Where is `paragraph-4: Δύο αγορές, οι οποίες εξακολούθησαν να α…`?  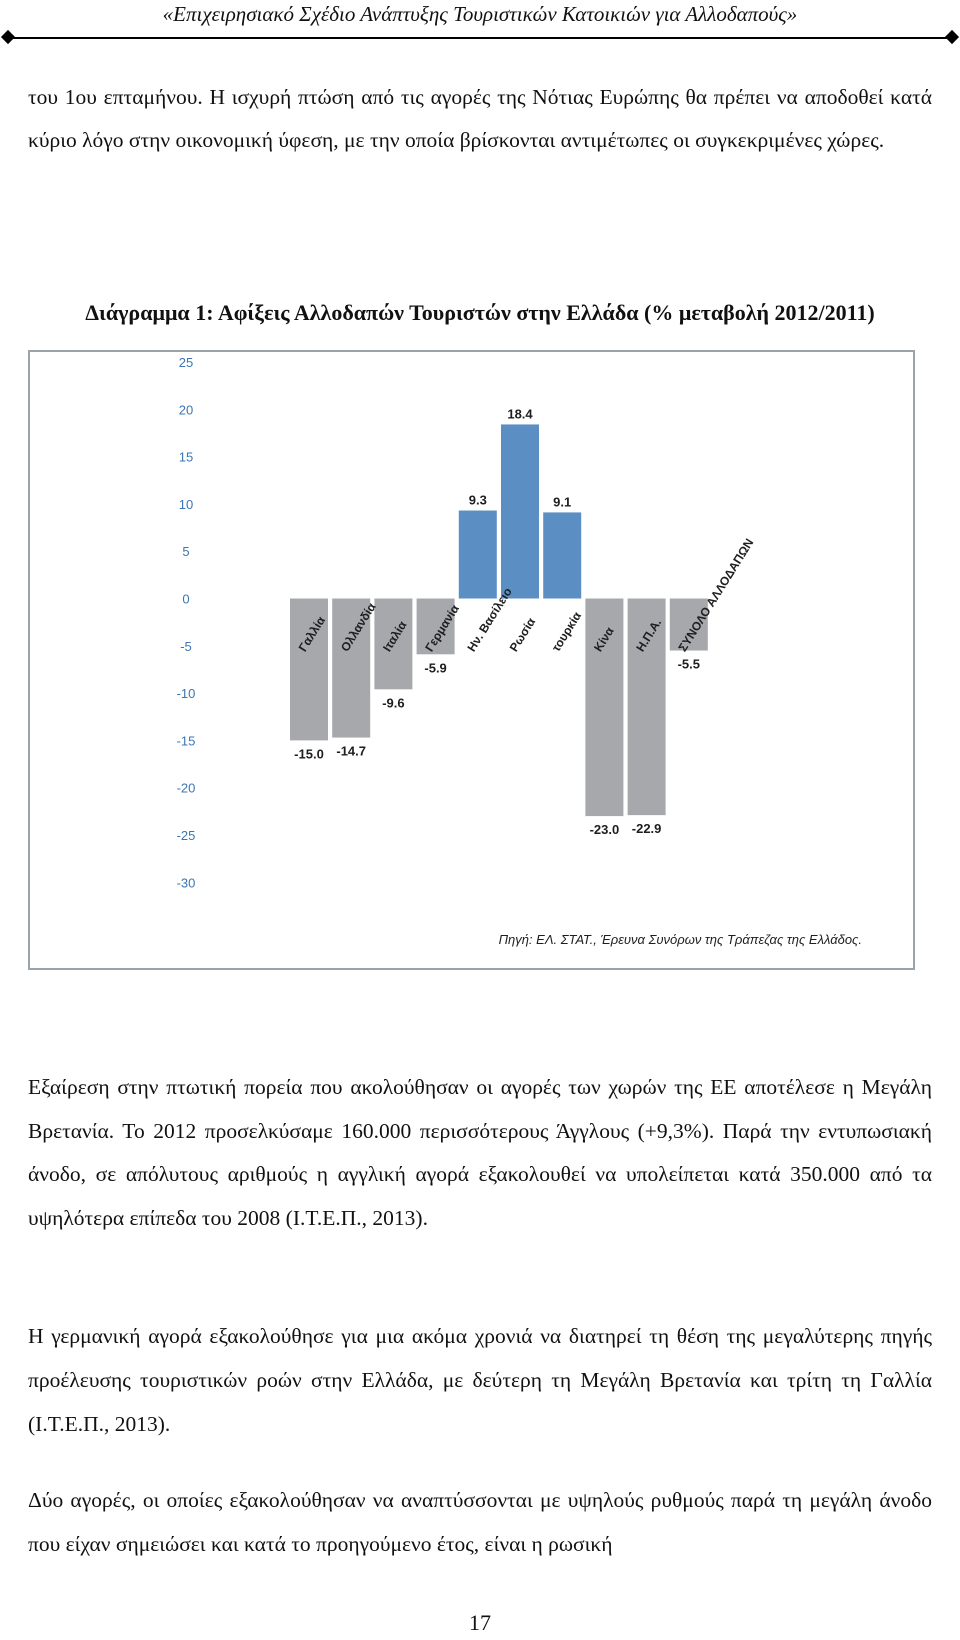 paragraph-4: Δύο αγορές, οι οποίες εξακολούθησαν να α… is located at coordinates (480, 1522).